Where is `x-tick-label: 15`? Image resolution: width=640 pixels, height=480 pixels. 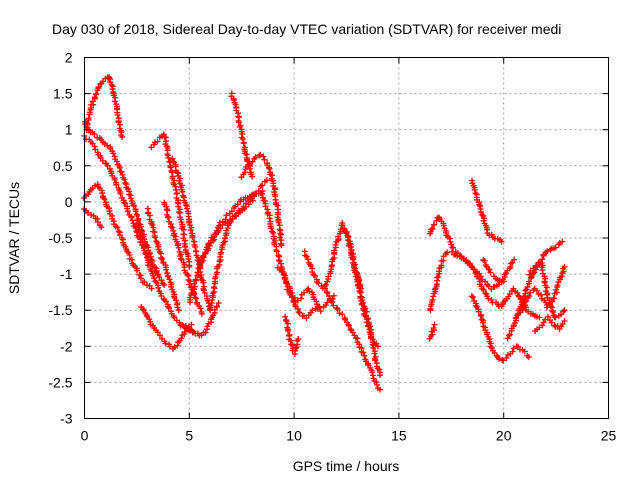 x-tick-label: 15 is located at coordinates (399, 436).